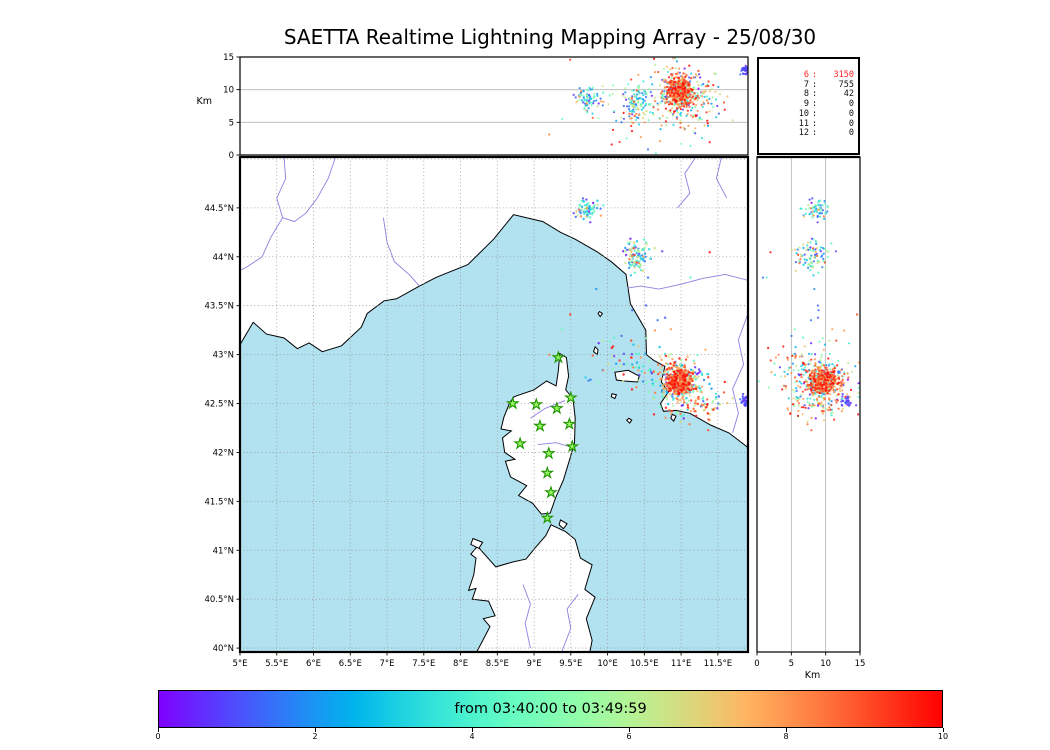  What do you see at coordinates (531, 588) in the screenshot?
I see `sardinia-coastline` at bounding box center [531, 588].